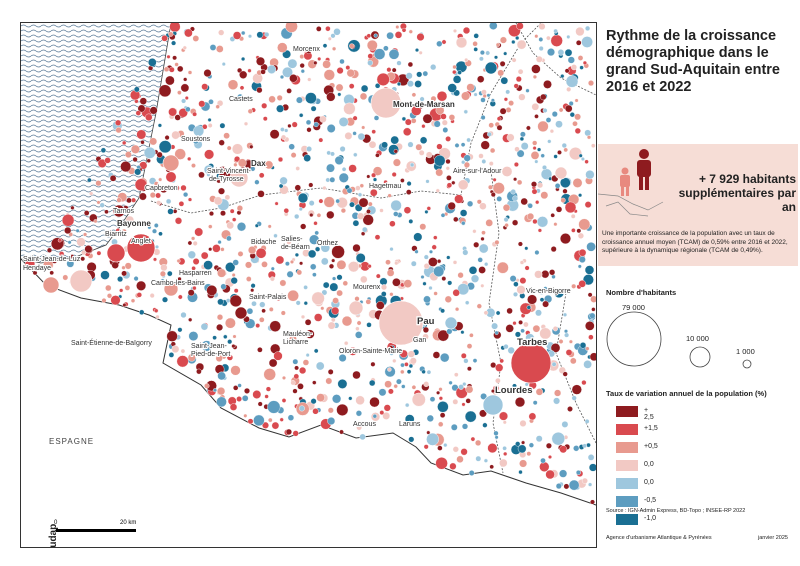 This screenshot has height=566, width=800. Describe the element at coordinates (124, 211) in the screenshot. I see `place-label: Tarnos` at that location.